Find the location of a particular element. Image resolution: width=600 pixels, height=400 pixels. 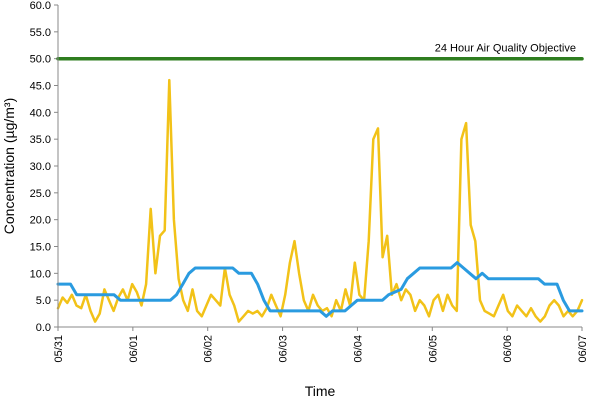

objective-annotation: 24 Hour Air Quality Objective is located at coordinates (505, 49).